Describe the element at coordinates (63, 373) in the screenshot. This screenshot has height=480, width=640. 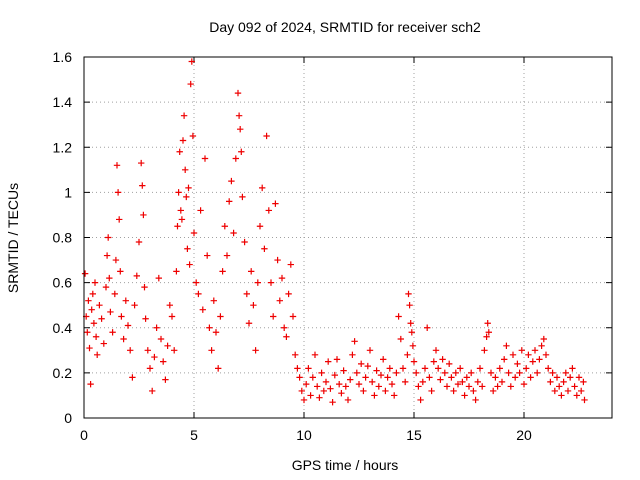
I see `y-tick-label: 0.2` at that location.